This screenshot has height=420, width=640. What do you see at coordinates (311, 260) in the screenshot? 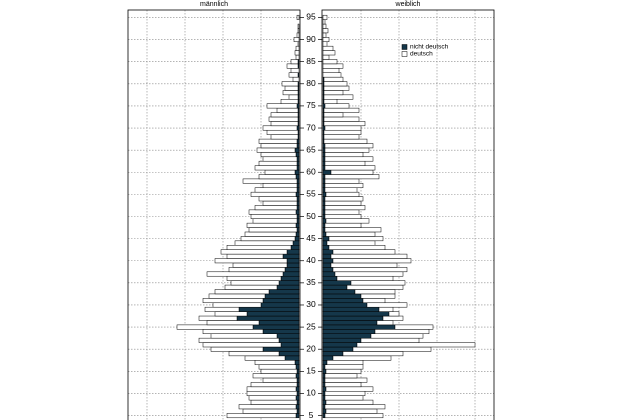
I see `y-tick-label: 40` at bounding box center [311, 260].